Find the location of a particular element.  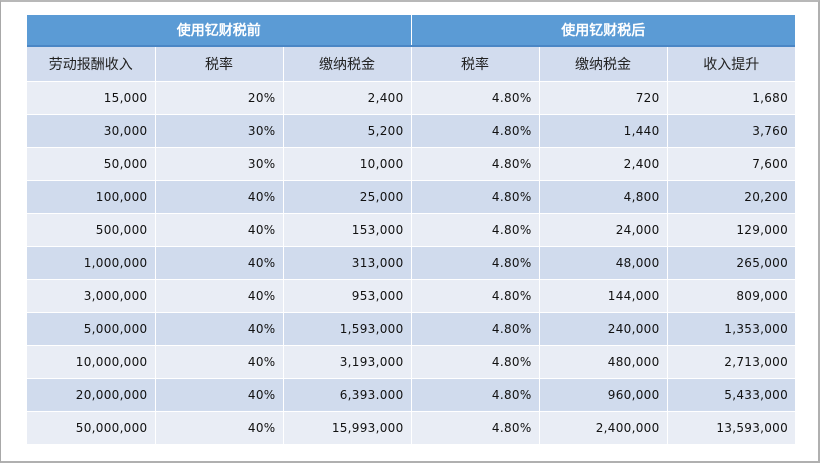

cell-income: 30,000 is located at coordinates (91, 131).